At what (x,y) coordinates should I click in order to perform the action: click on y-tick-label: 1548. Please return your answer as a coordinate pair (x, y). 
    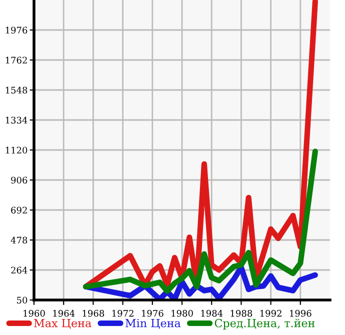
    Looking at the image, I should click on (17, 90).